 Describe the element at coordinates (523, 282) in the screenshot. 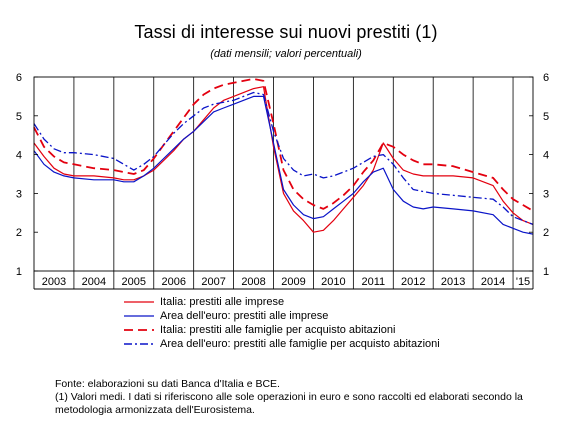

I see `x-tick-label: '15` at that location.